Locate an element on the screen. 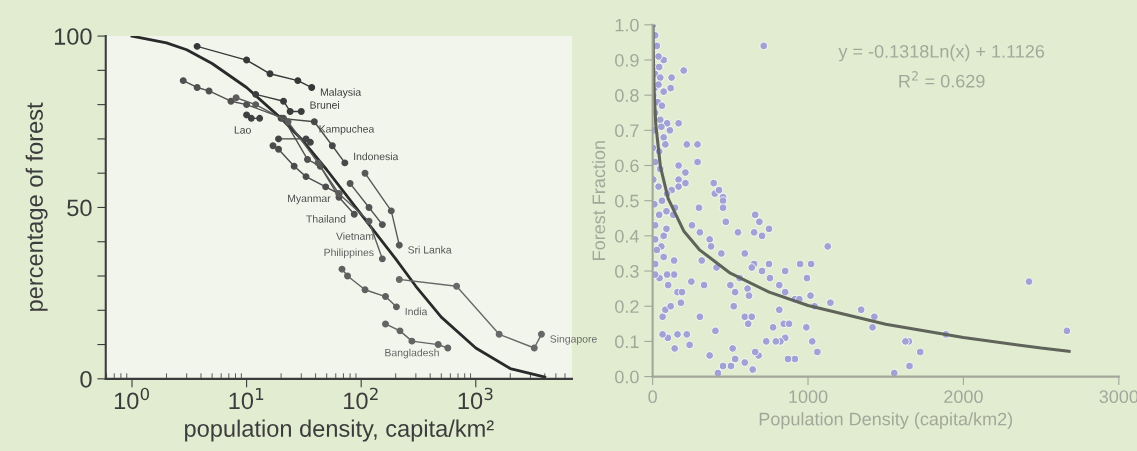 The image size is (1137, 451). x-axis-title: Population Density (capita/km2) is located at coordinates (886, 420).